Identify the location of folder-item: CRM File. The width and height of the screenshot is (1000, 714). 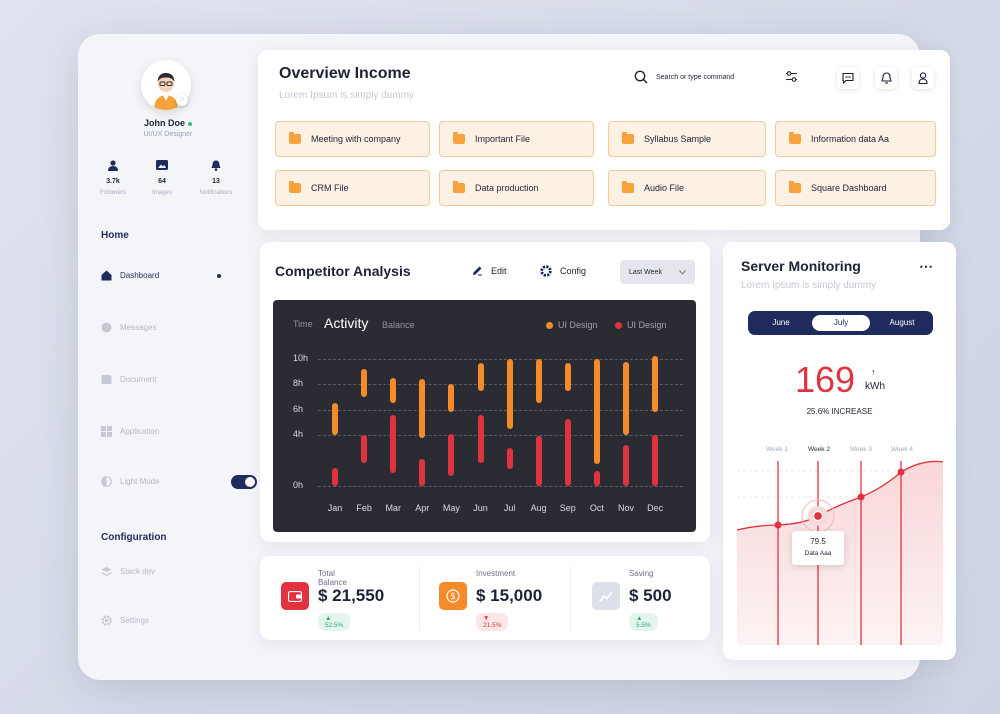
(352, 188).